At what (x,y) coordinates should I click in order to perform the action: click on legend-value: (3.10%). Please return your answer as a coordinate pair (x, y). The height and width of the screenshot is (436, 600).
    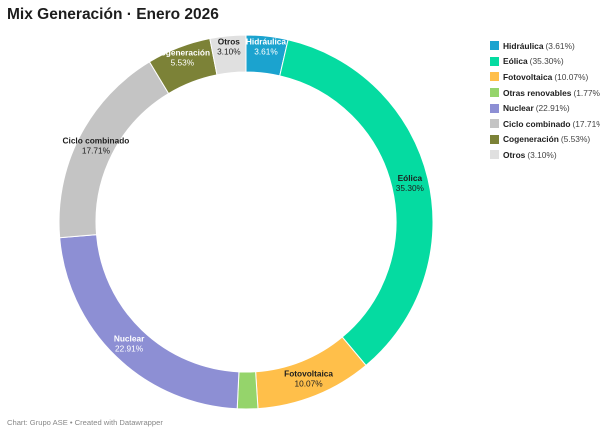
    Looking at the image, I should click on (542, 154).